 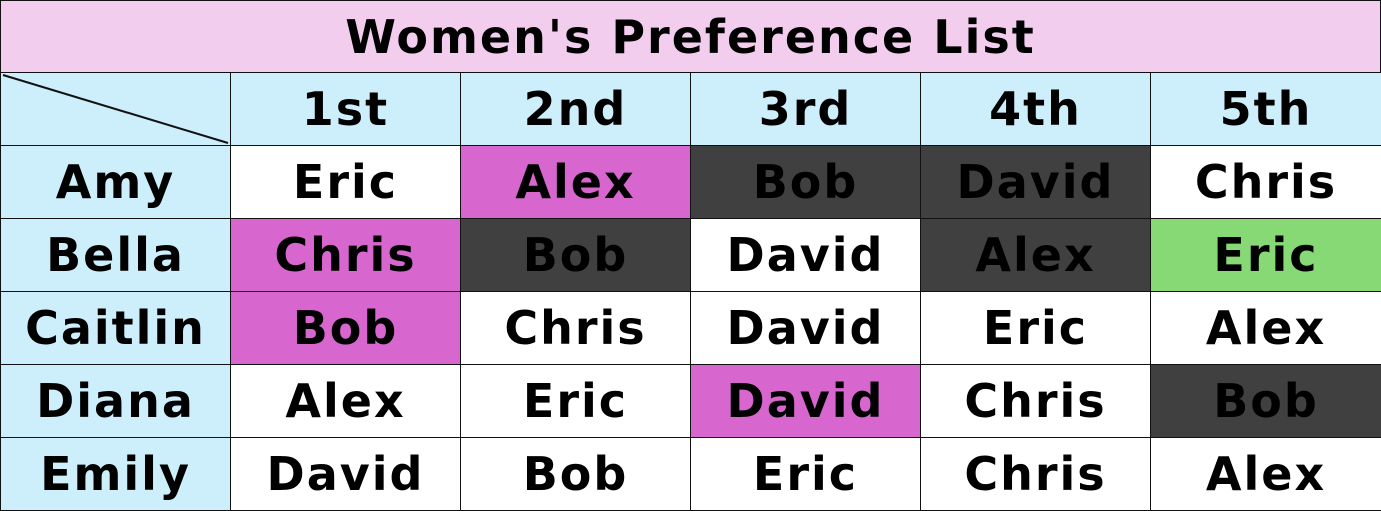 I want to click on table-row: Bella Chris Bob David Alex Eric, so click(x=691, y=255).